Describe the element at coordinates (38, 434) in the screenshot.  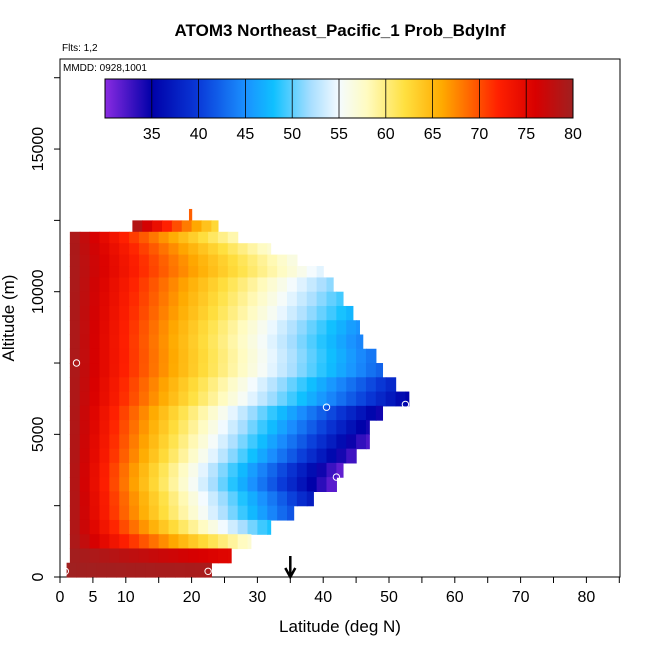
I see `y-tick-label: 5000` at that location.